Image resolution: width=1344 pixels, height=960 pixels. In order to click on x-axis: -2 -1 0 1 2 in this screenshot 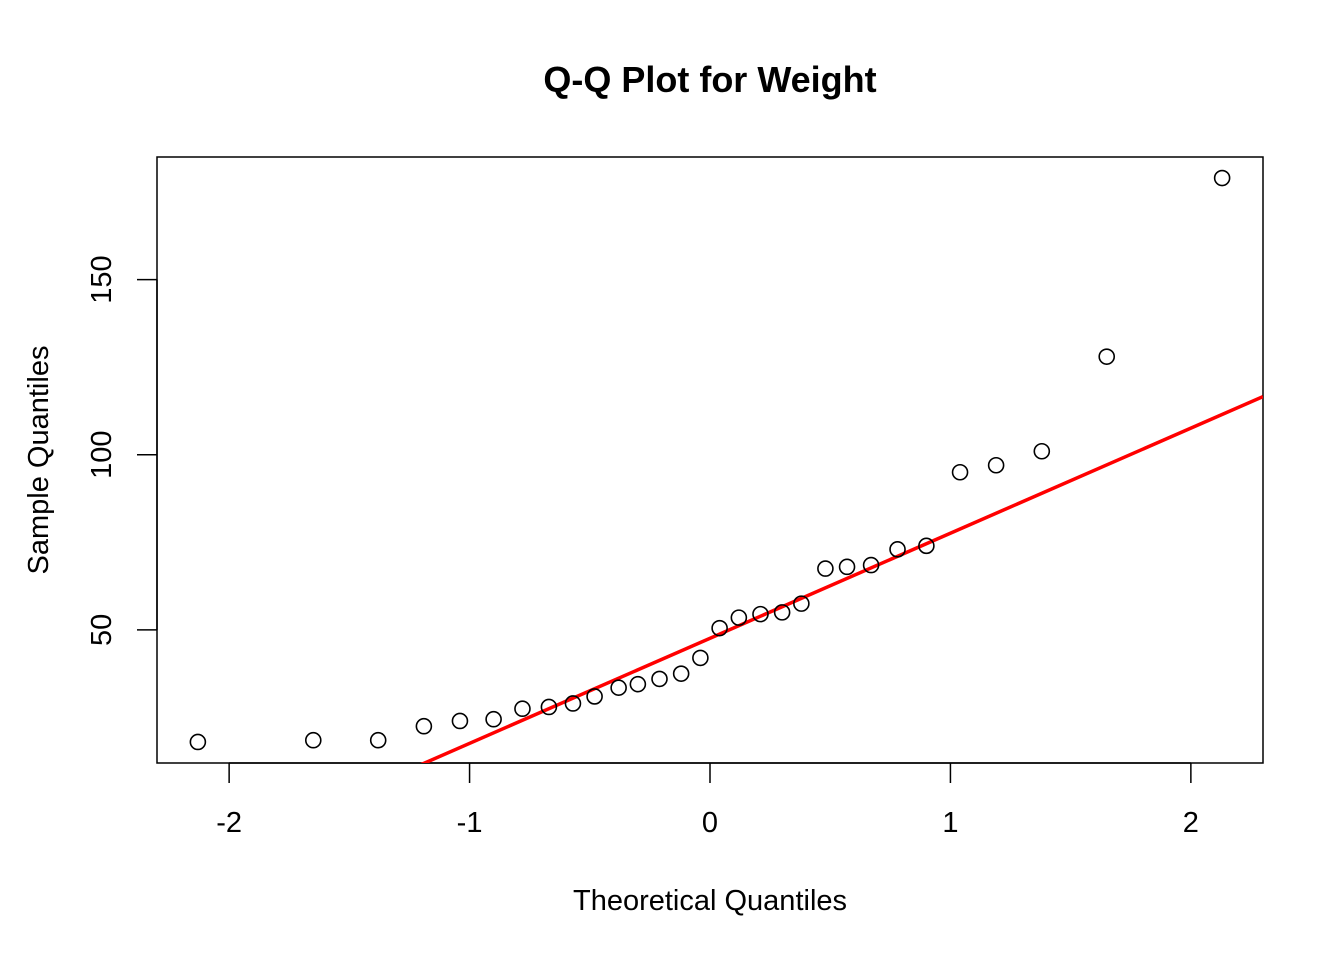, I will do `click(707, 800)`.